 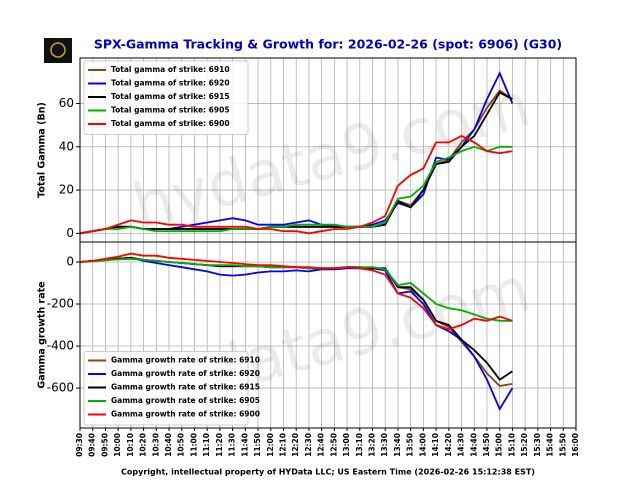 I want to click on x-tick-label: 15:10, so click(x=511, y=445).